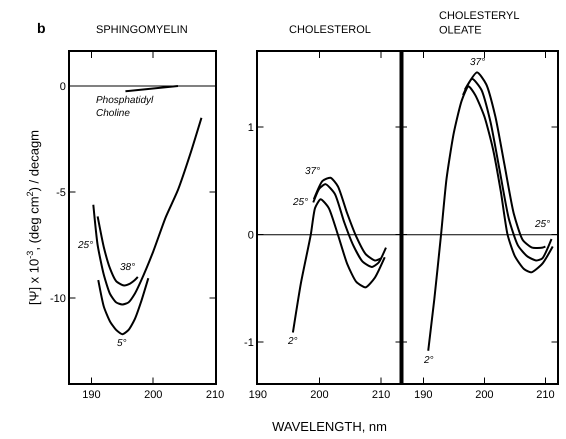 This screenshot has height=439, width=566. What do you see at coordinates (128, 267) in the screenshot?
I see `series-label: 38°` at bounding box center [128, 267].